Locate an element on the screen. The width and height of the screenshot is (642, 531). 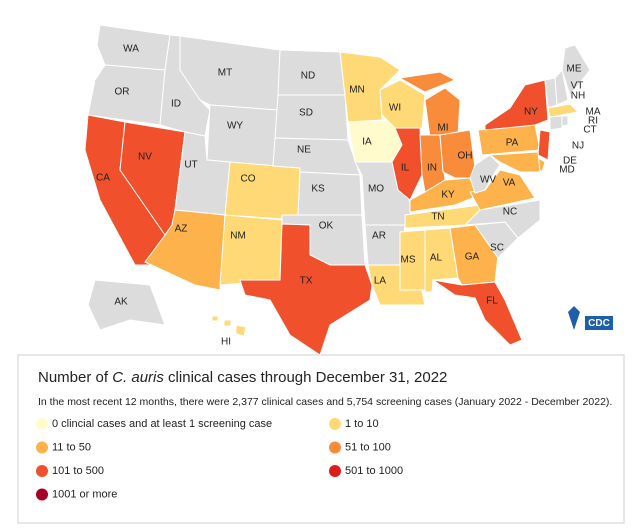
state-label: HI is located at coordinates (226, 342).